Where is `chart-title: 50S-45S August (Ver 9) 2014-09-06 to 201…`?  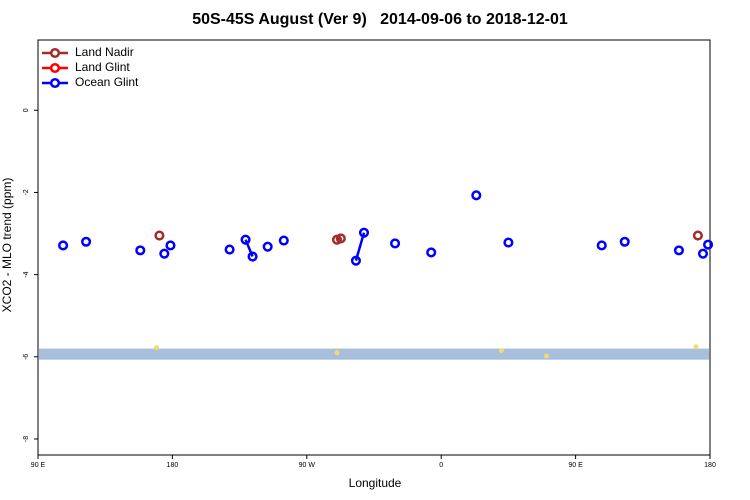
chart-title: 50S-45S August (Ver 9) 2014-09-06 to 201… is located at coordinates (380, 19).